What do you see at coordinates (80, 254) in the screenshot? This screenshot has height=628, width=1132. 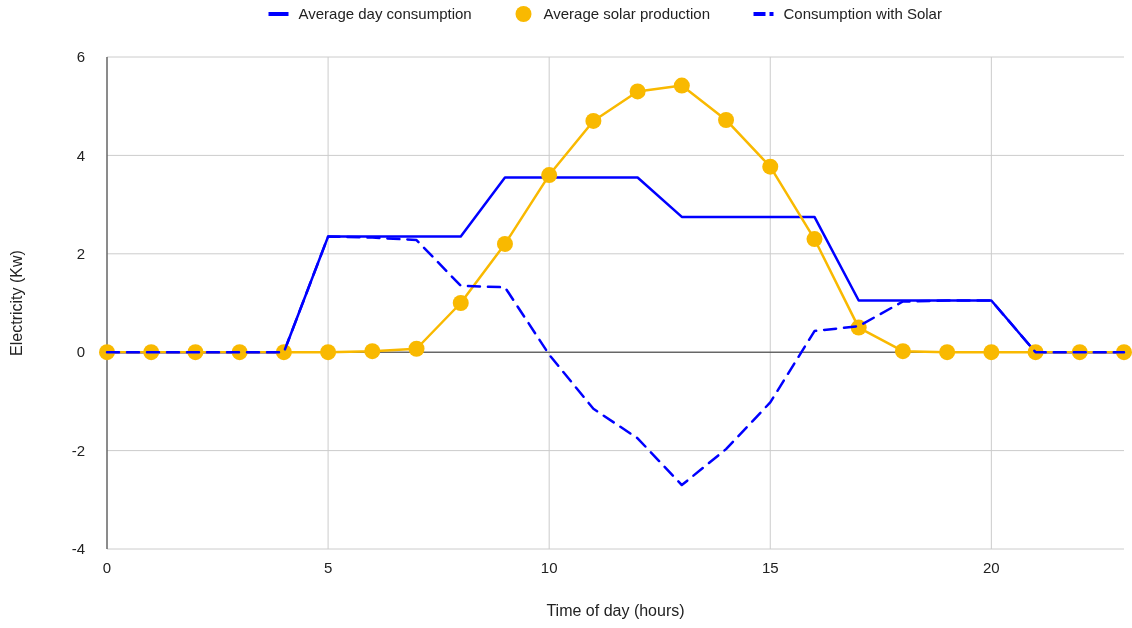 I see `y-tick-label: 2` at bounding box center [80, 254].